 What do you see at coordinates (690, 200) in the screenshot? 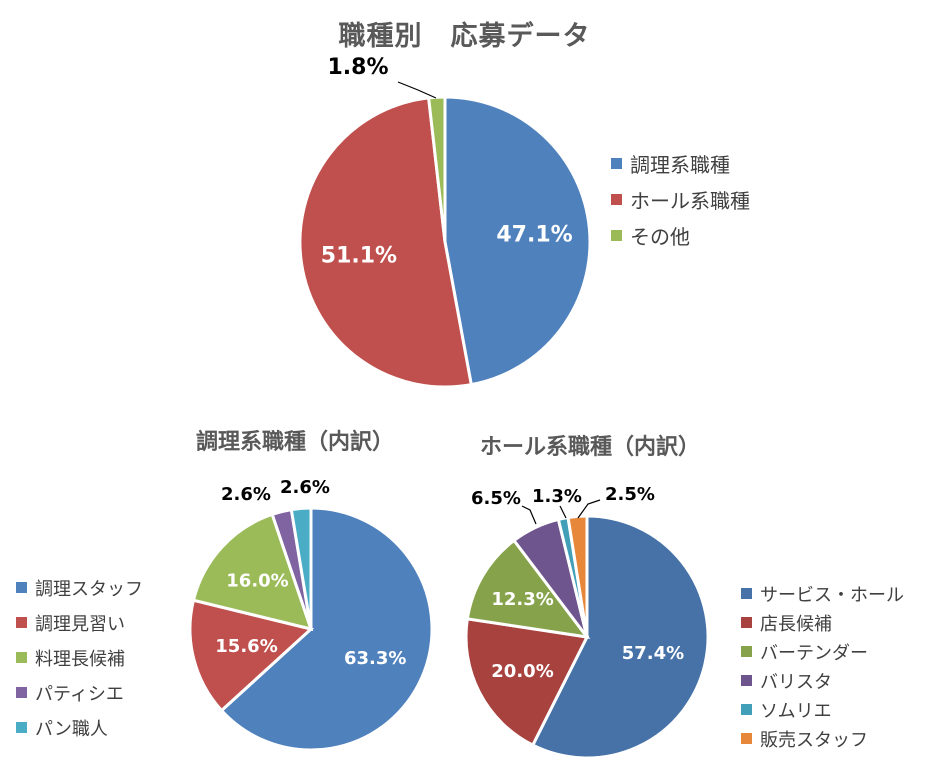
I see `legend-label: ホール系職種` at bounding box center [690, 200].